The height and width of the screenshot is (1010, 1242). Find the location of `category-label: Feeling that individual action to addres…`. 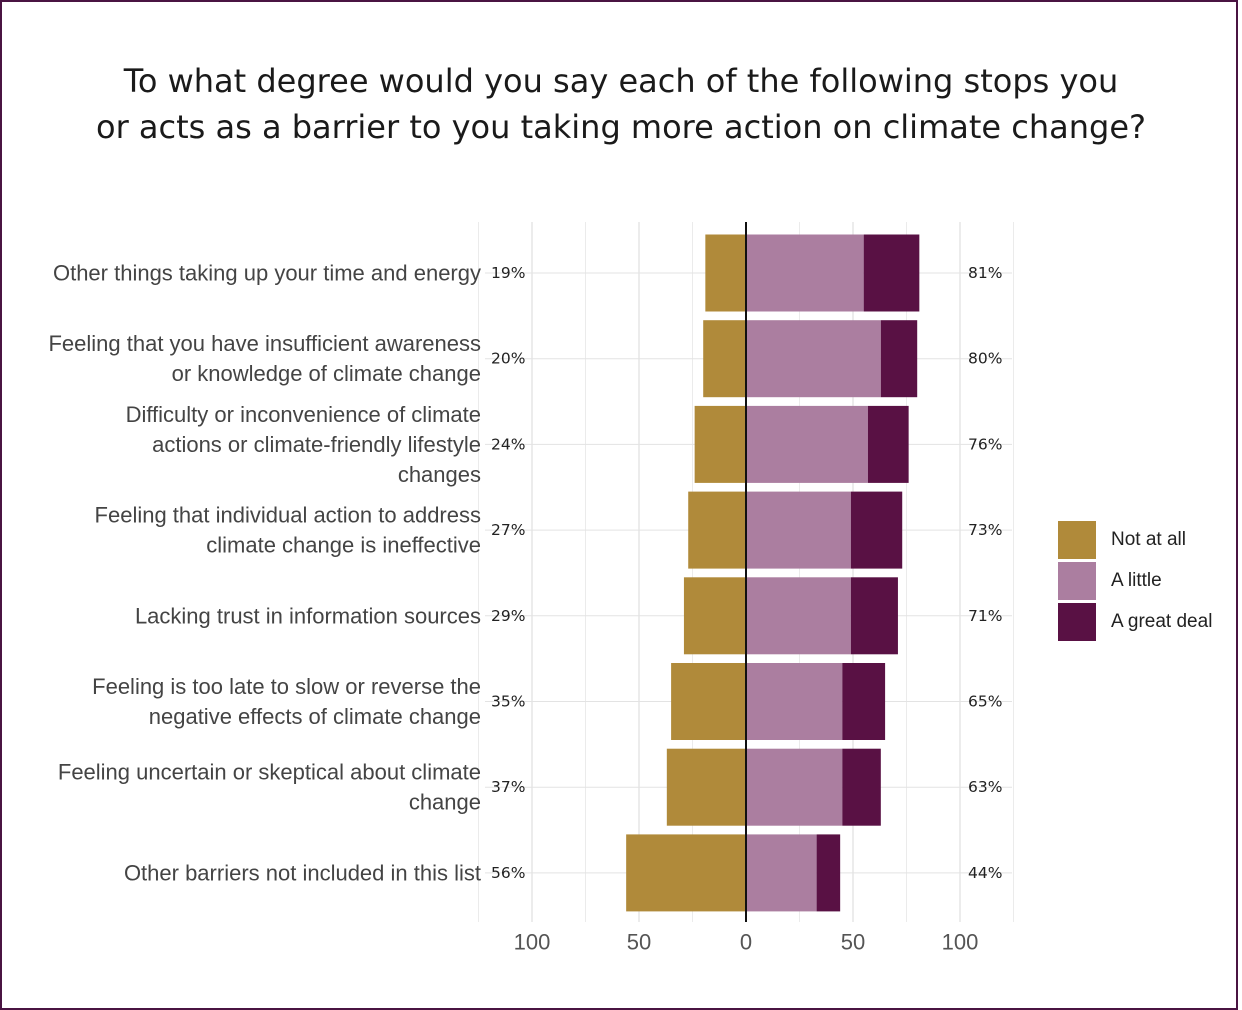

category-label: Feeling that individual action to addres… is located at coordinates (288, 515).